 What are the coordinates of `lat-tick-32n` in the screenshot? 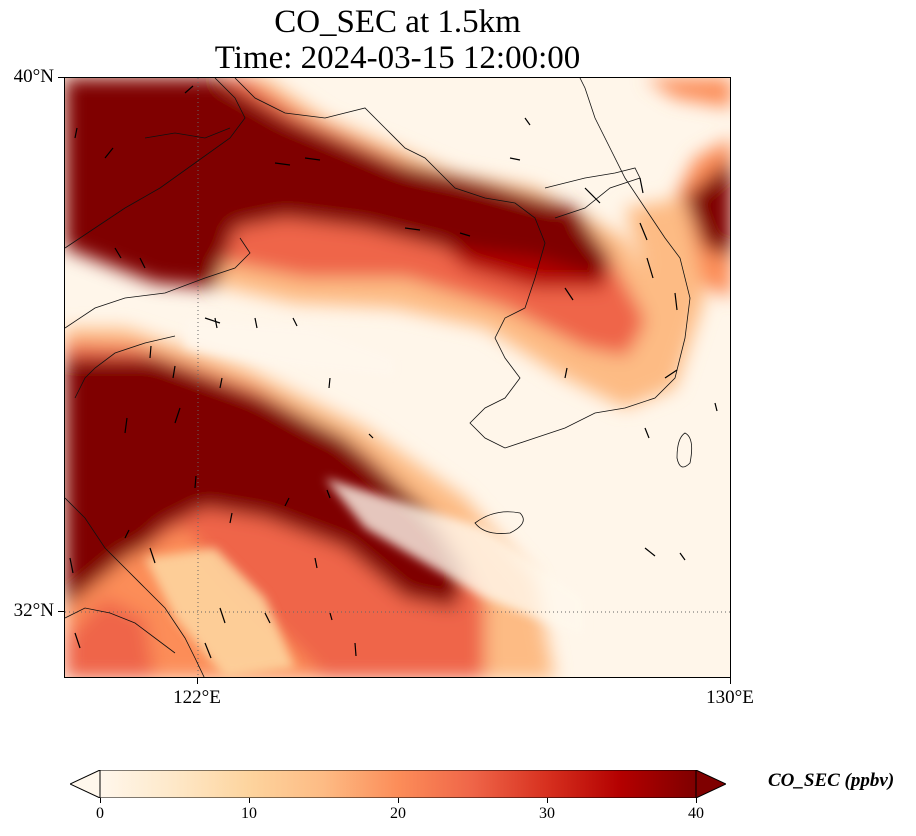 It's located at (61, 611).